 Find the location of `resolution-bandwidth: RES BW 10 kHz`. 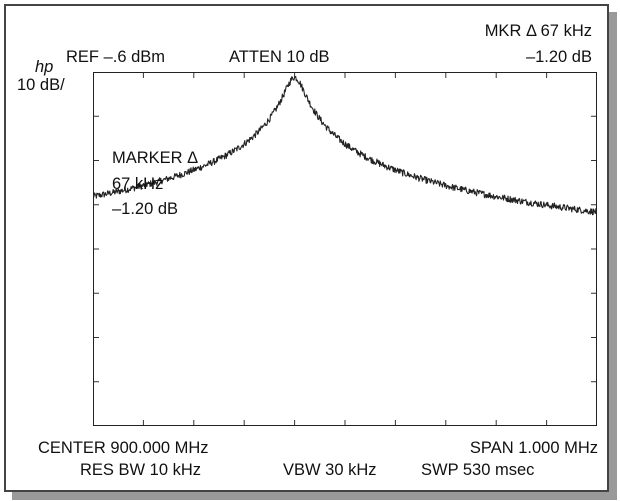

resolution-bandwidth: RES BW 10 kHz is located at coordinates (141, 470).